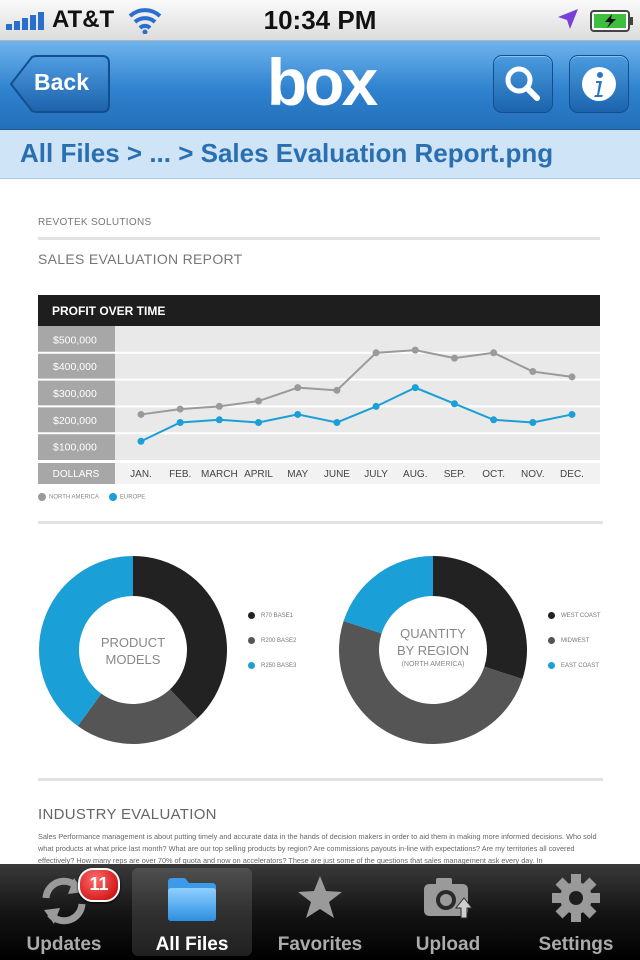 This screenshot has height=960, width=640. What do you see at coordinates (133, 642) in the screenshot?
I see `donut-center-label-line1: PRODUCT` at bounding box center [133, 642].